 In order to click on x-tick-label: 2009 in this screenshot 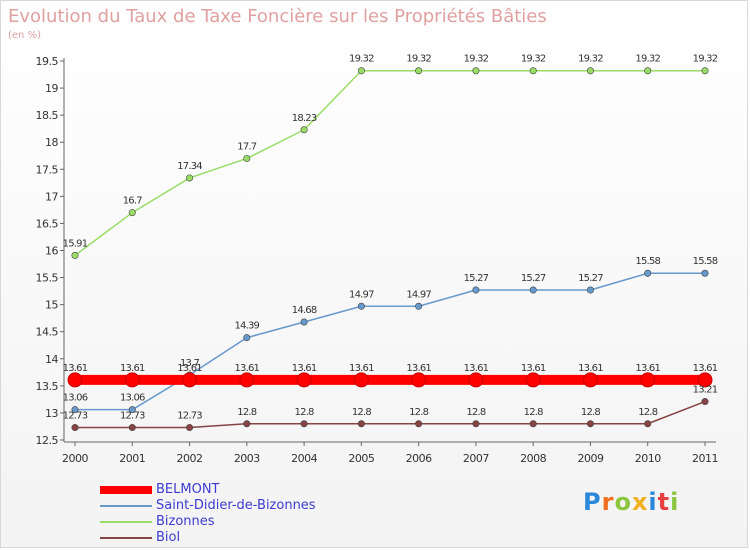, I will do `click(590, 458)`.